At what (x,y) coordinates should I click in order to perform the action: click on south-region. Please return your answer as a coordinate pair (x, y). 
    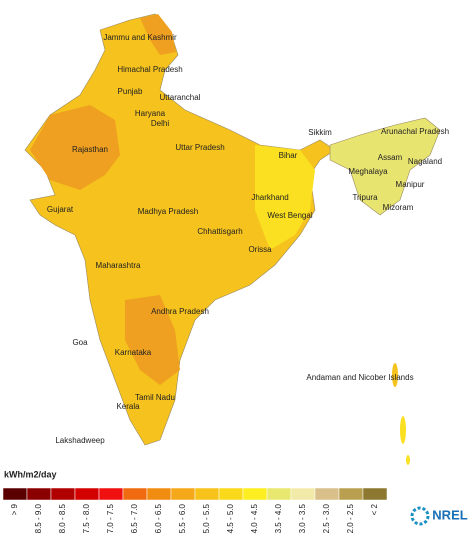
    Looking at the image, I should click on (152, 340).